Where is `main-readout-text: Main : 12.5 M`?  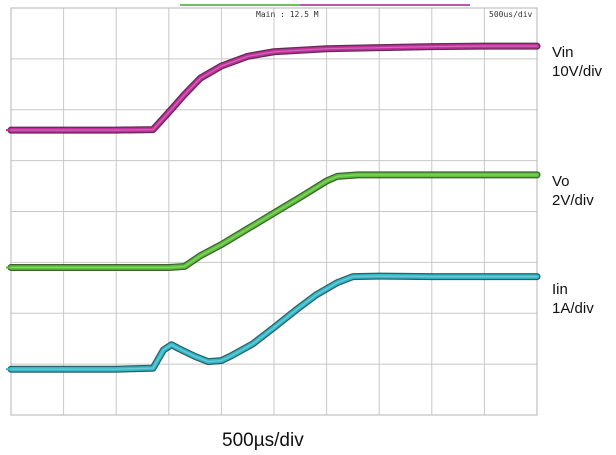
main-readout-text: Main : 12.5 M is located at coordinates (287, 14).